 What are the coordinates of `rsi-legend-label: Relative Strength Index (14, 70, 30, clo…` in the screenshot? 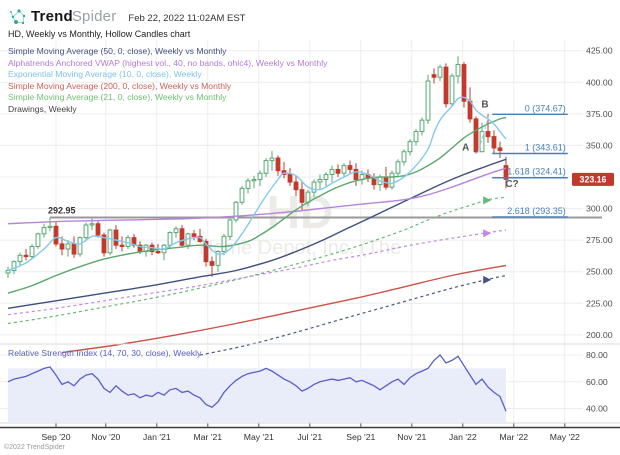 It's located at (105, 353).